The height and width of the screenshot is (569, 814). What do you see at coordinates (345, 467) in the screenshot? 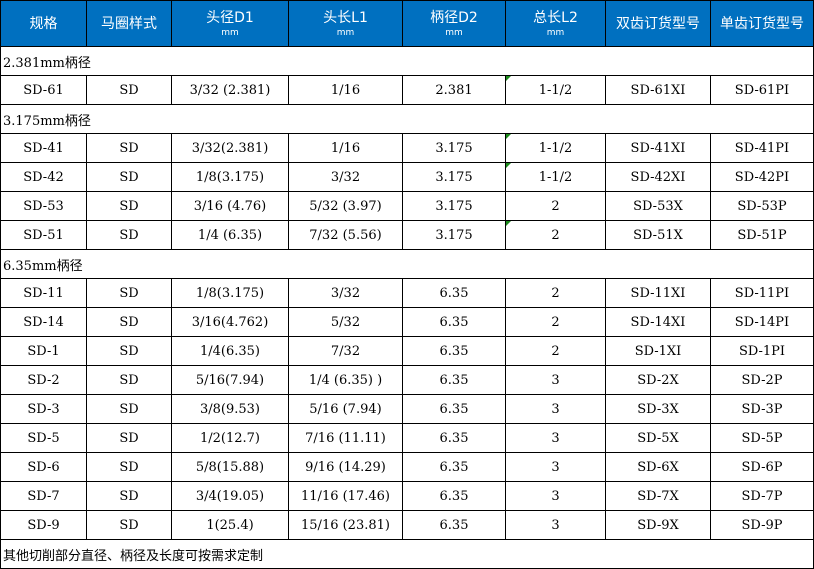
I see `cell-head-length-l1: 9/16 (14.29)` at bounding box center [345, 467].